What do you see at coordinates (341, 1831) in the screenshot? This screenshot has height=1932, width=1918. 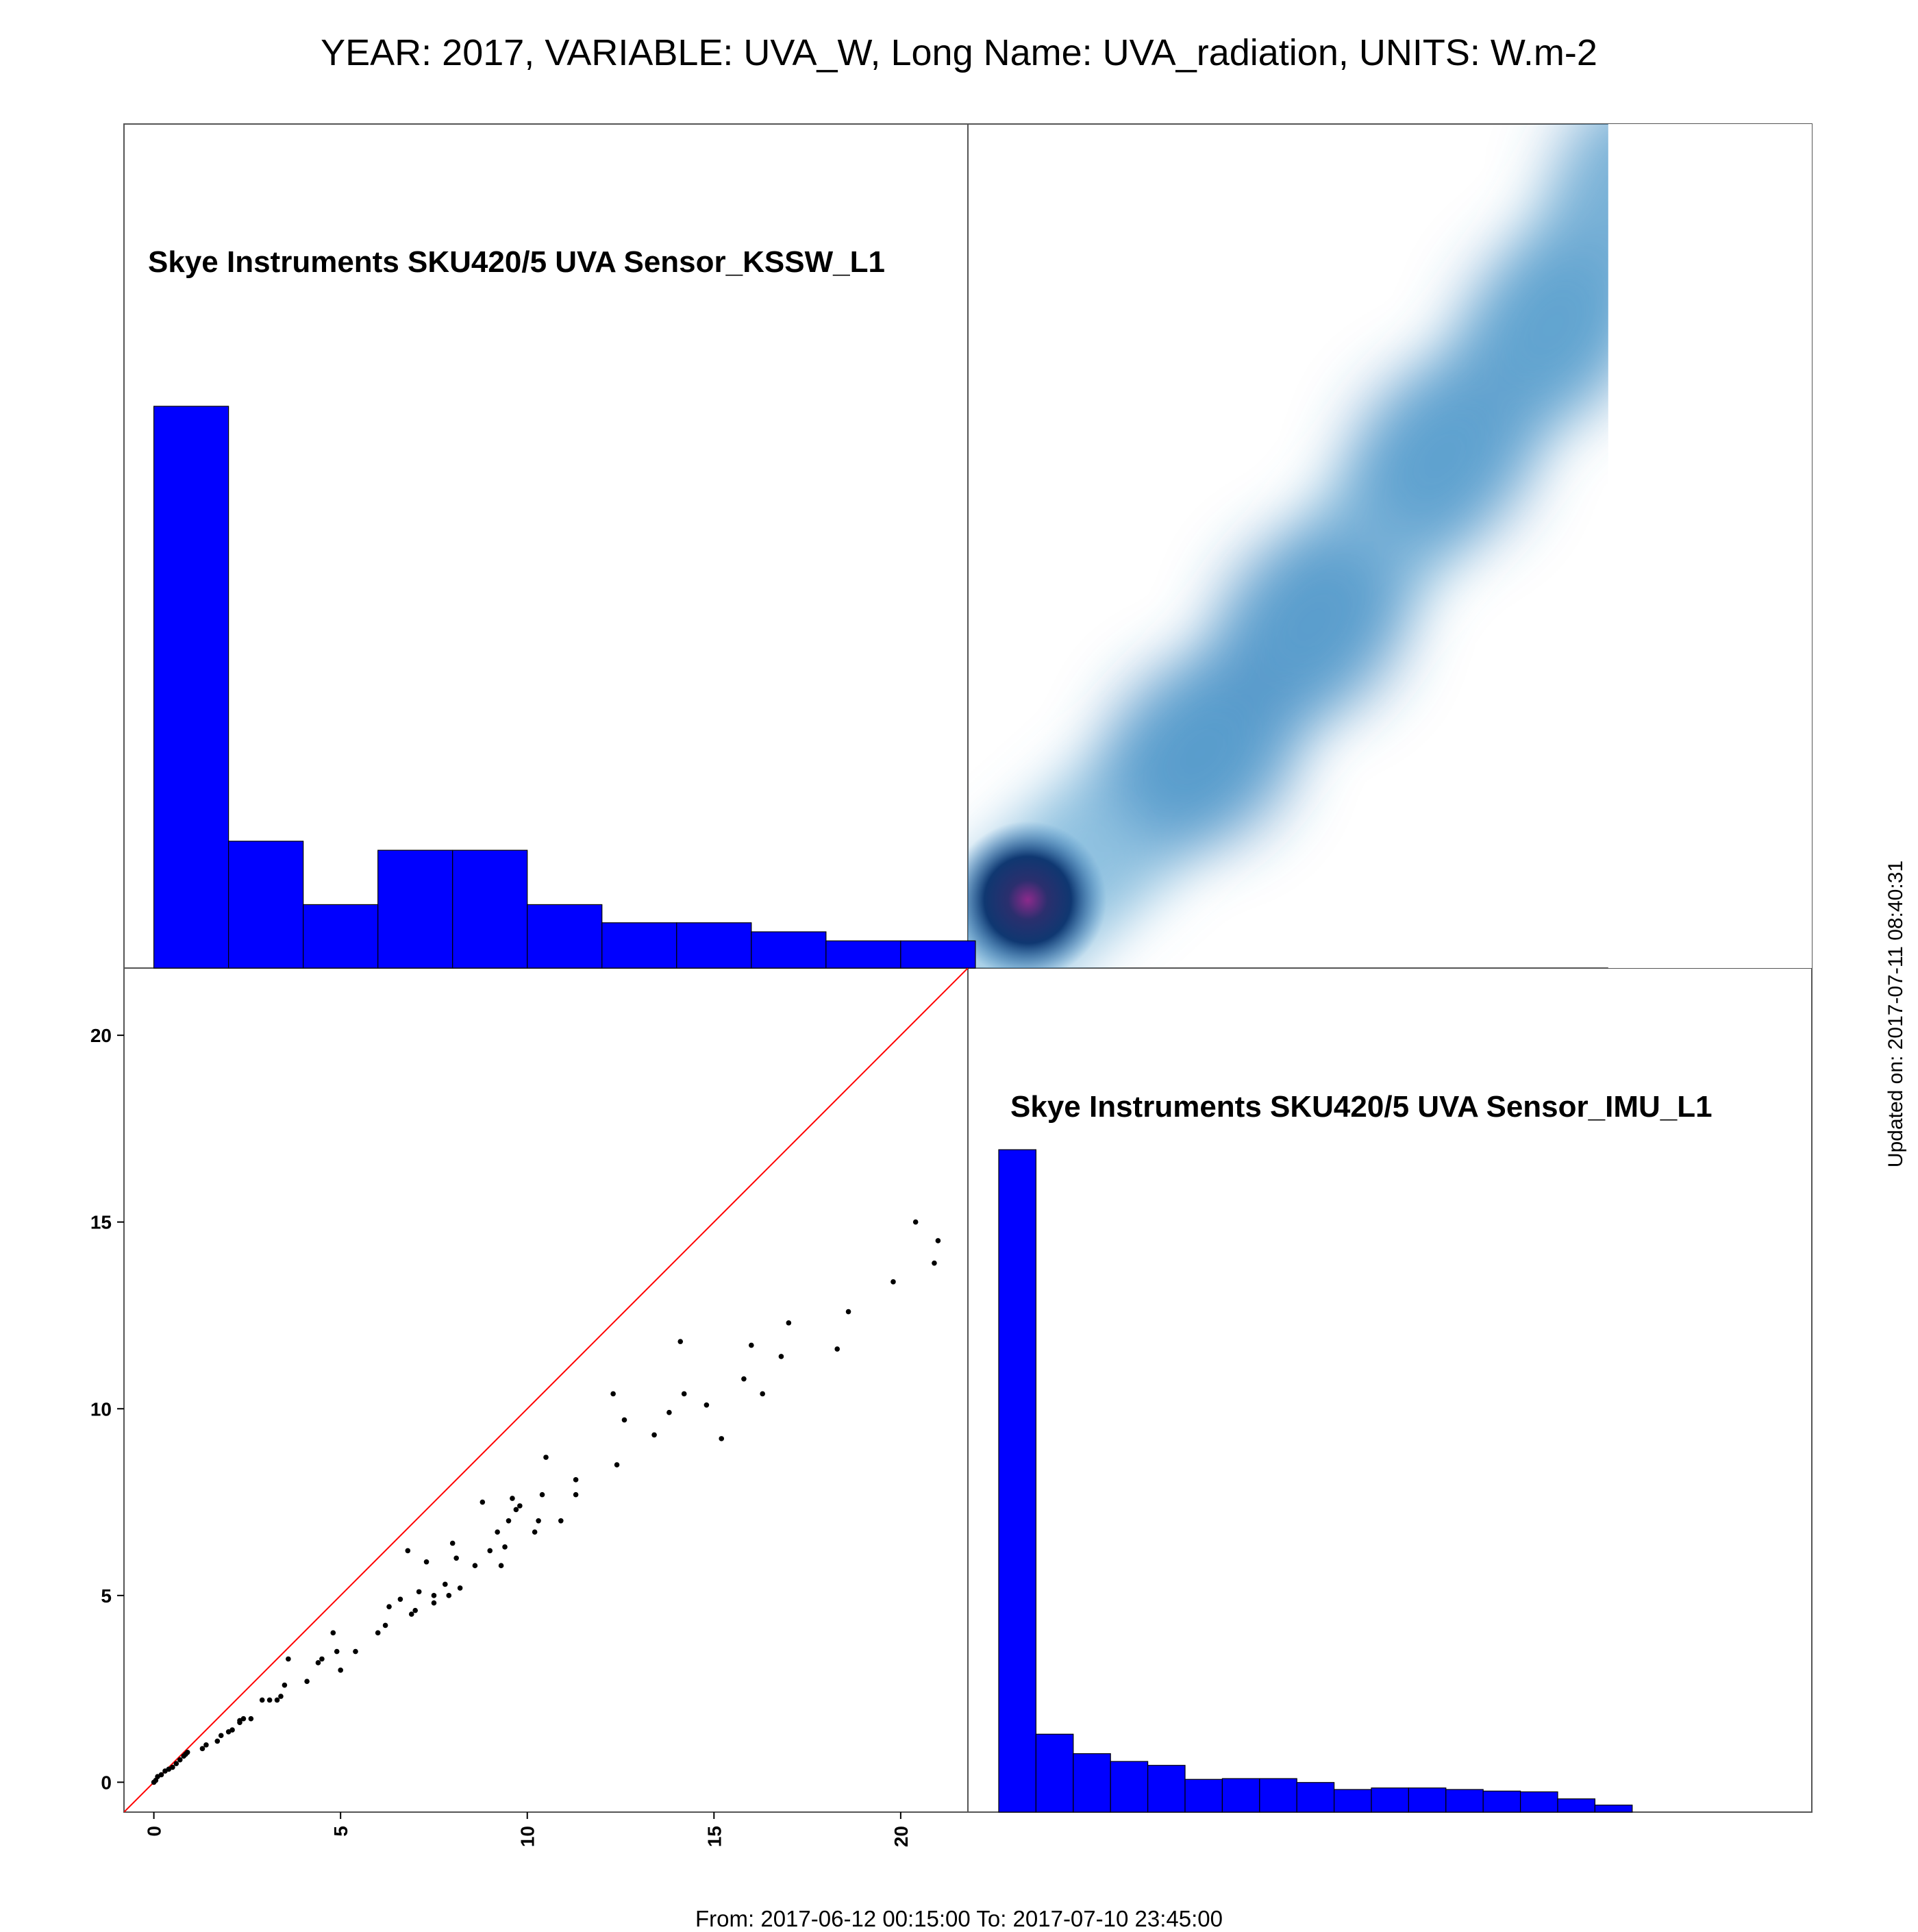 I see `x-tick-label: 5` at bounding box center [341, 1831].